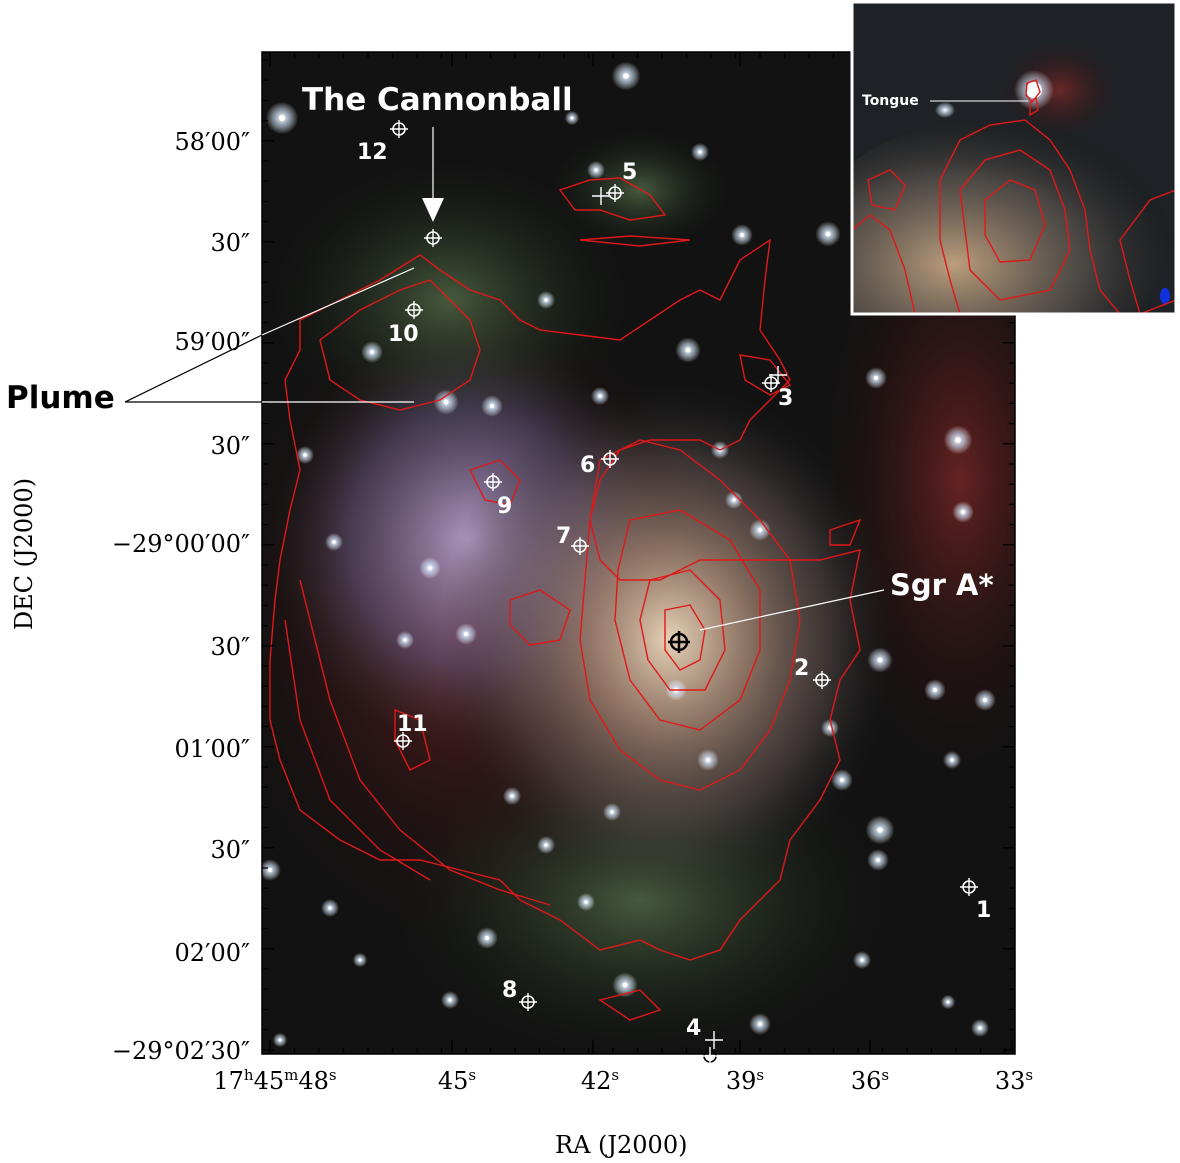 The width and height of the screenshot is (1180, 1163). Describe the element at coordinates (212, 342) in the screenshot. I see `y-tick-label: 59′00″` at that location.